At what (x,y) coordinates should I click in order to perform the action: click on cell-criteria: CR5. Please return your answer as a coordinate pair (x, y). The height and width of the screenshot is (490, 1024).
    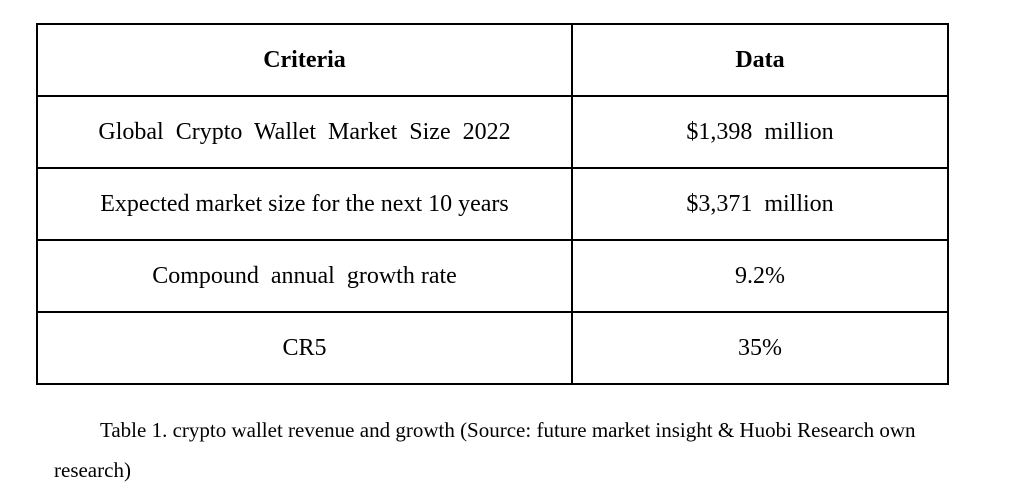
    Looking at the image, I should click on (304, 348).